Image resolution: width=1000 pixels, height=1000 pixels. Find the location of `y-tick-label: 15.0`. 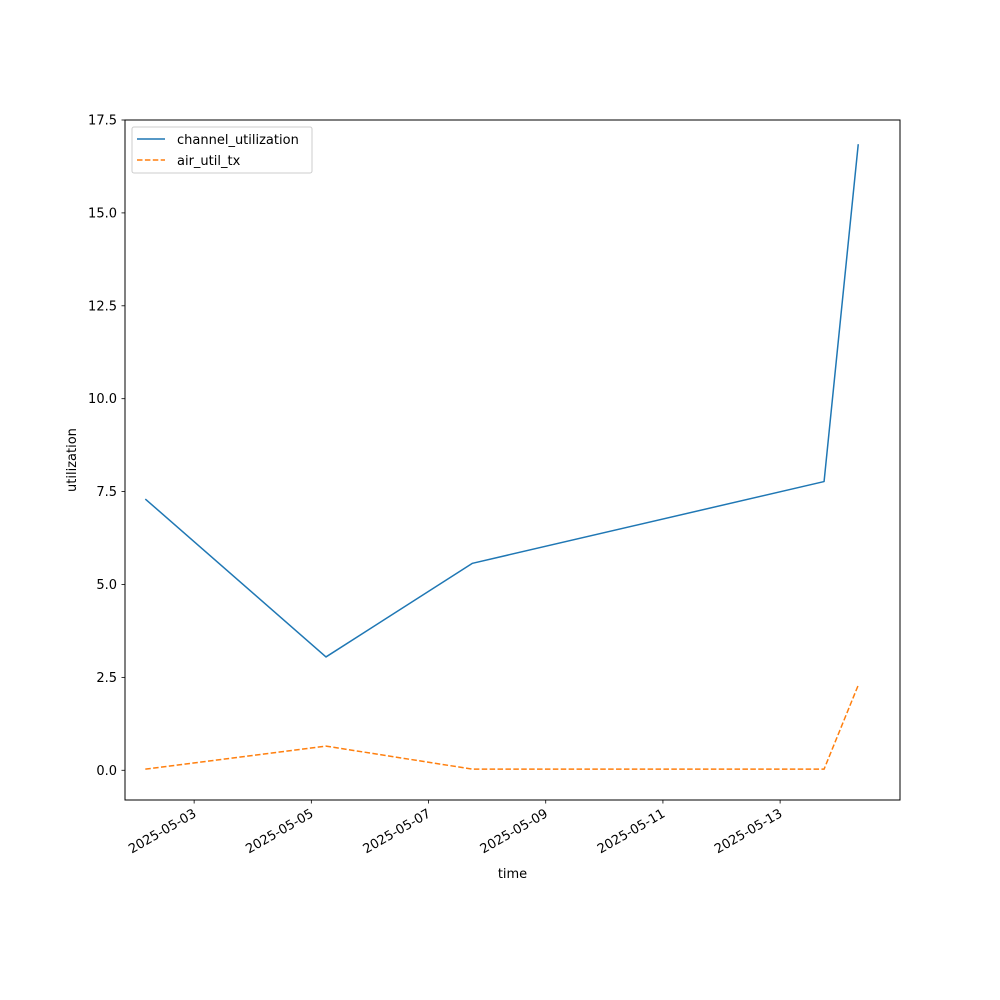

y-tick-label: 15.0 is located at coordinates (102, 213).